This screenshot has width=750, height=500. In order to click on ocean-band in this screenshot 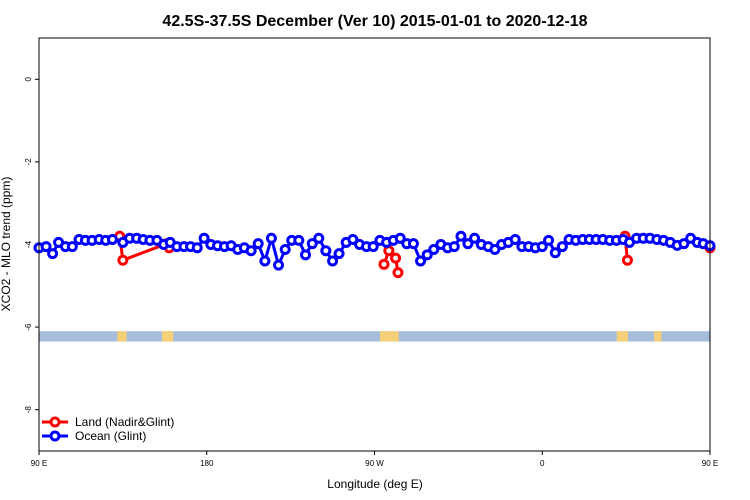, I will do `click(374, 336)`.